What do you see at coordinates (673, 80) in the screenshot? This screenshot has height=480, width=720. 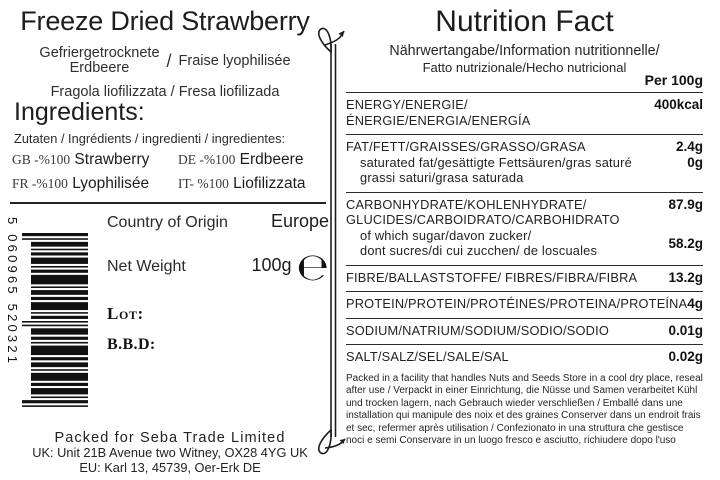 I see `per-100g-label: Per 100g` at bounding box center [673, 80].